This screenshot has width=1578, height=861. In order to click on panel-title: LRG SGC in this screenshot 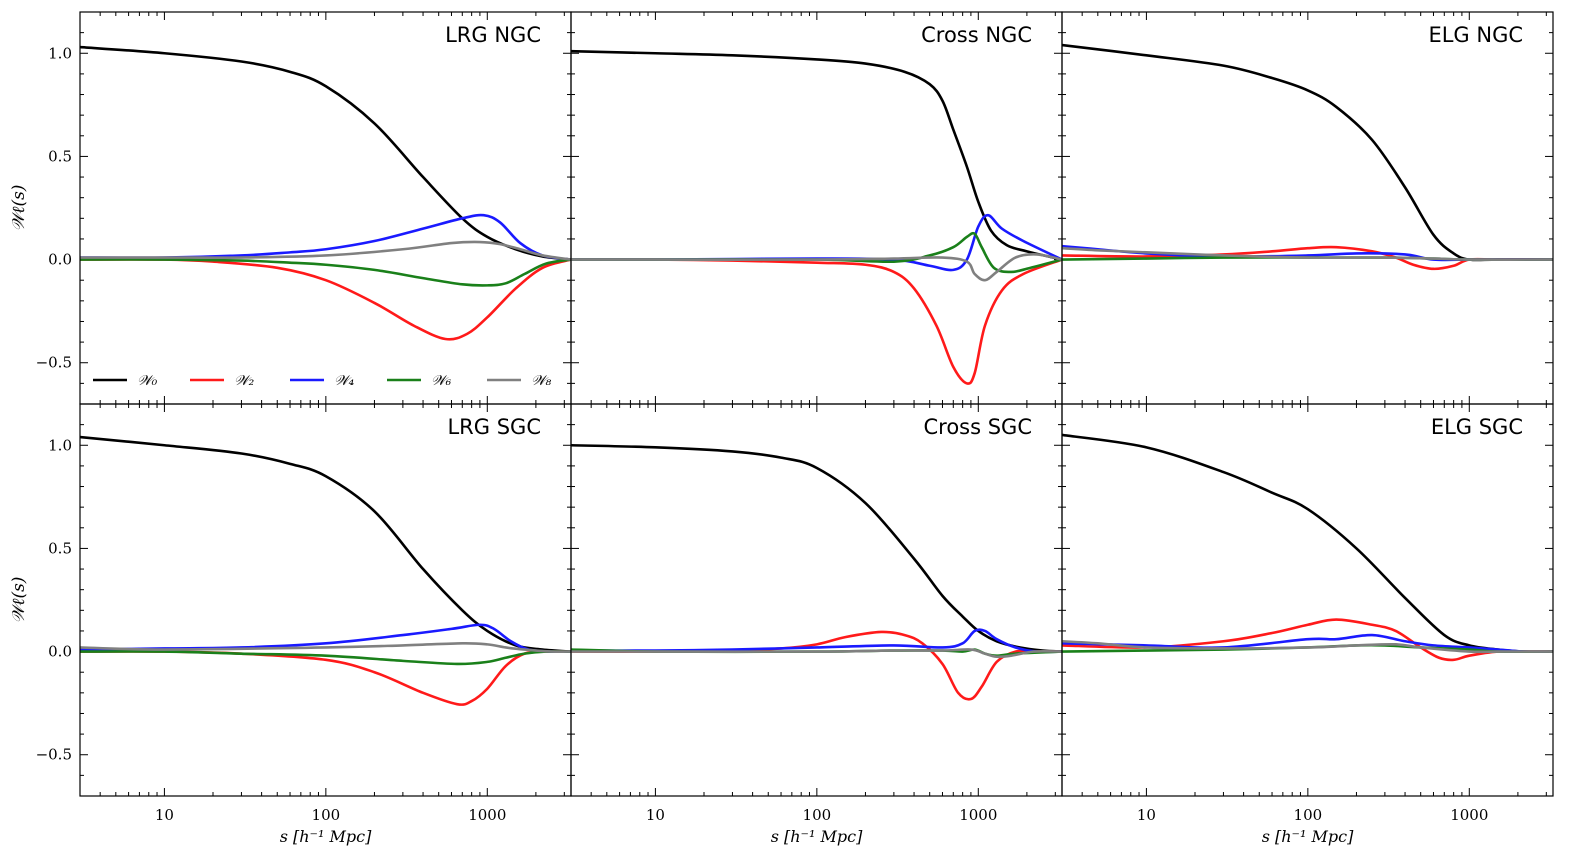, I will do `click(494, 427)`.